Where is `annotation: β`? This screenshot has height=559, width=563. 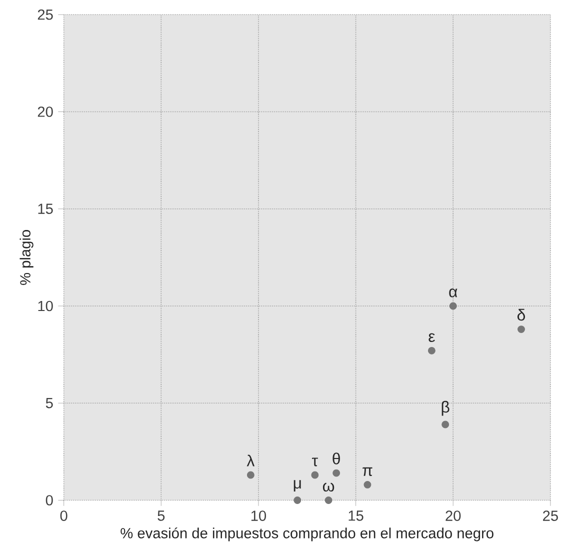 annotation: β is located at coordinates (446, 408).